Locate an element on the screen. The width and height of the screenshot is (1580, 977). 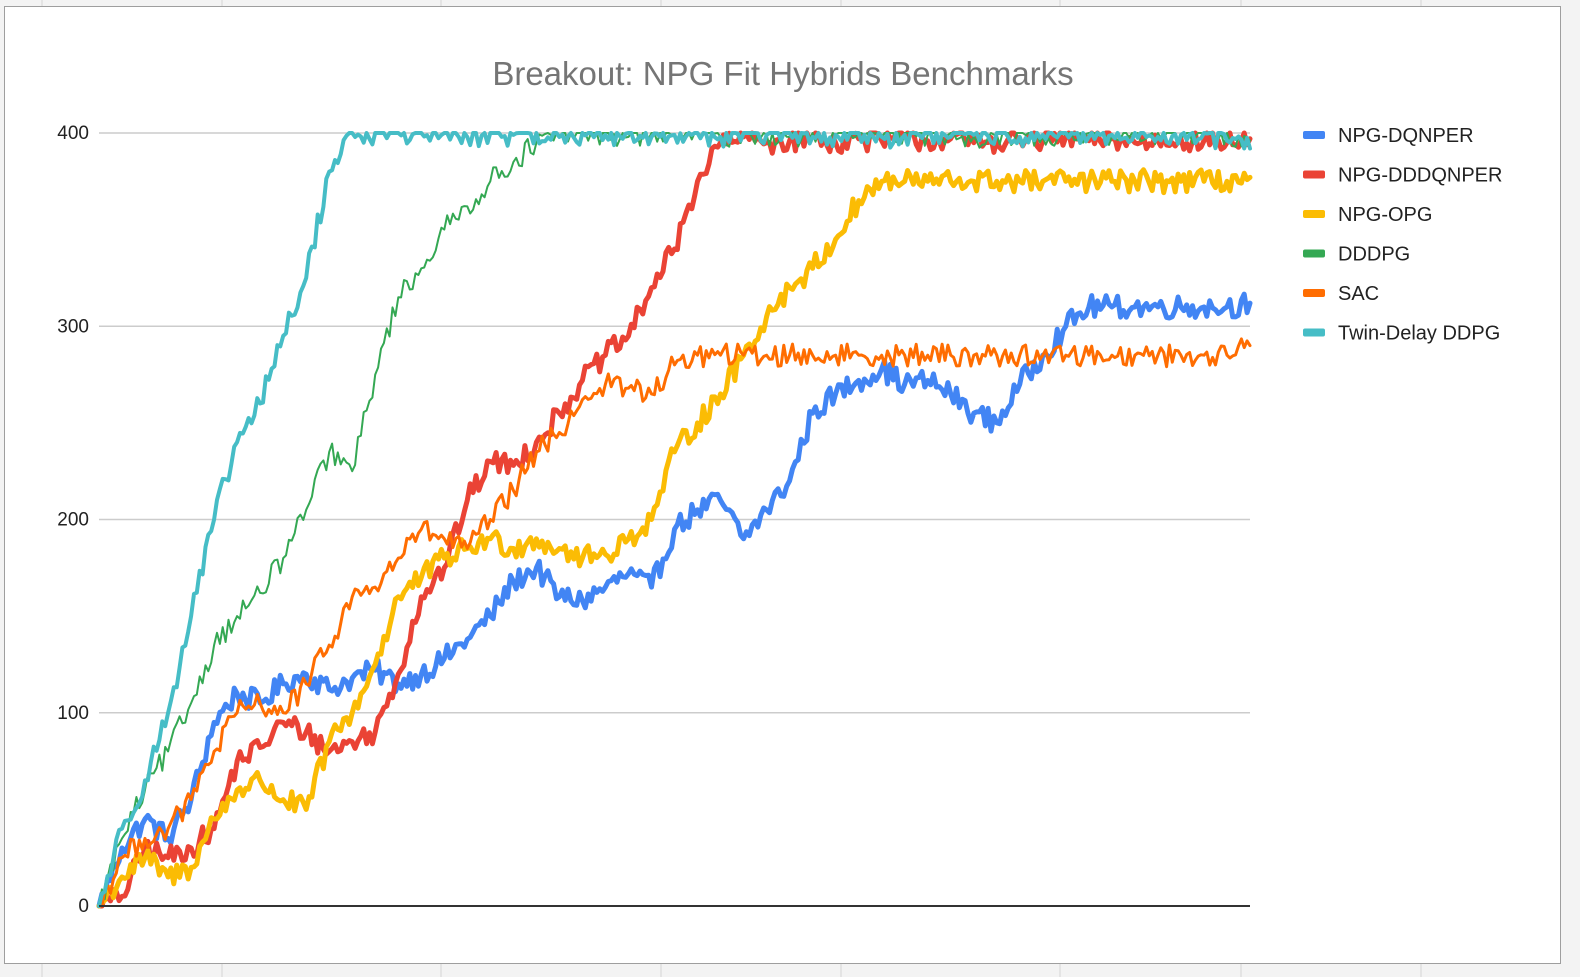
legend-label: SAC is located at coordinates (1358, 294).